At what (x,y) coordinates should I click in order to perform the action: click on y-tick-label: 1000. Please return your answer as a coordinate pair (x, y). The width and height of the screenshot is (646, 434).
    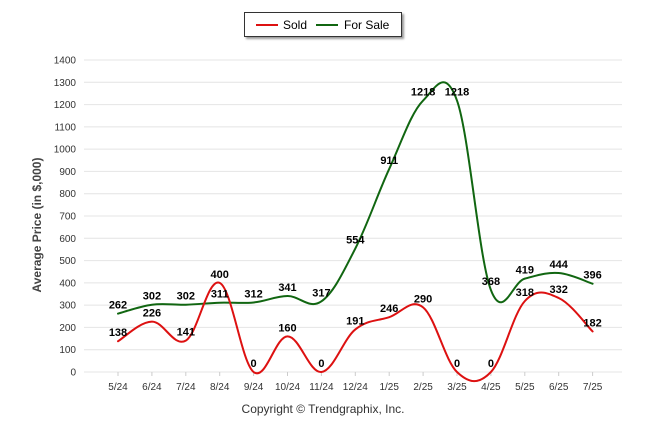
    Looking at the image, I should click on (65, 150).